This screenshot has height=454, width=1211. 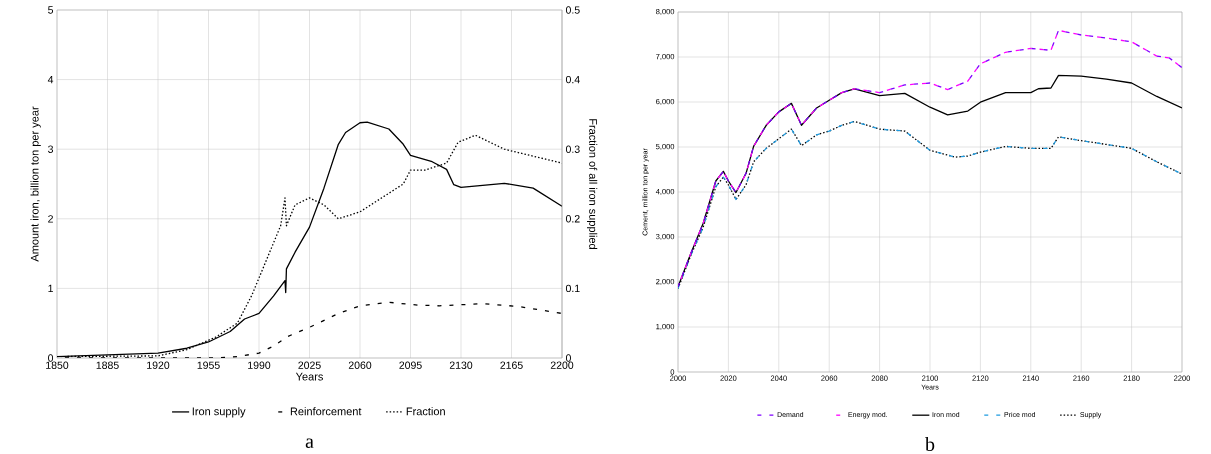 What do you see at coordinates (158, 365) in the screenshot?
I see `x-tick-label: 1920` at bounding box center [158, 365].